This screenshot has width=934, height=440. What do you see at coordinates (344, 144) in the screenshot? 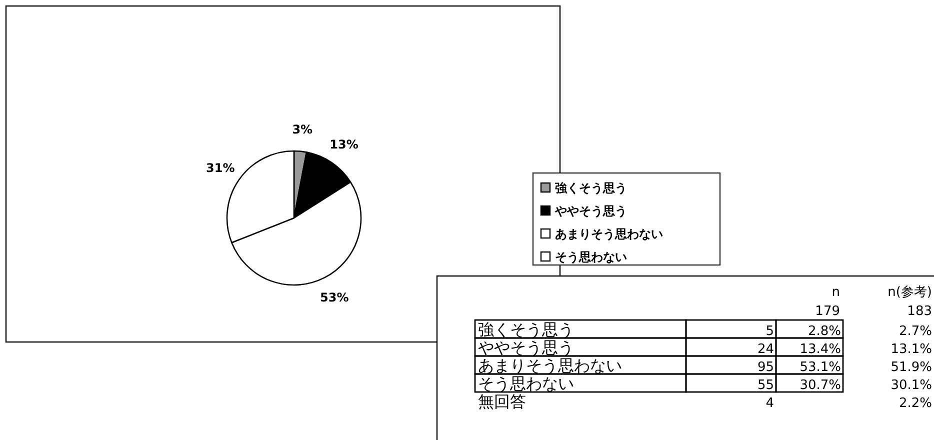
I see `data-label: 13%` at bounding box center [344, 144].